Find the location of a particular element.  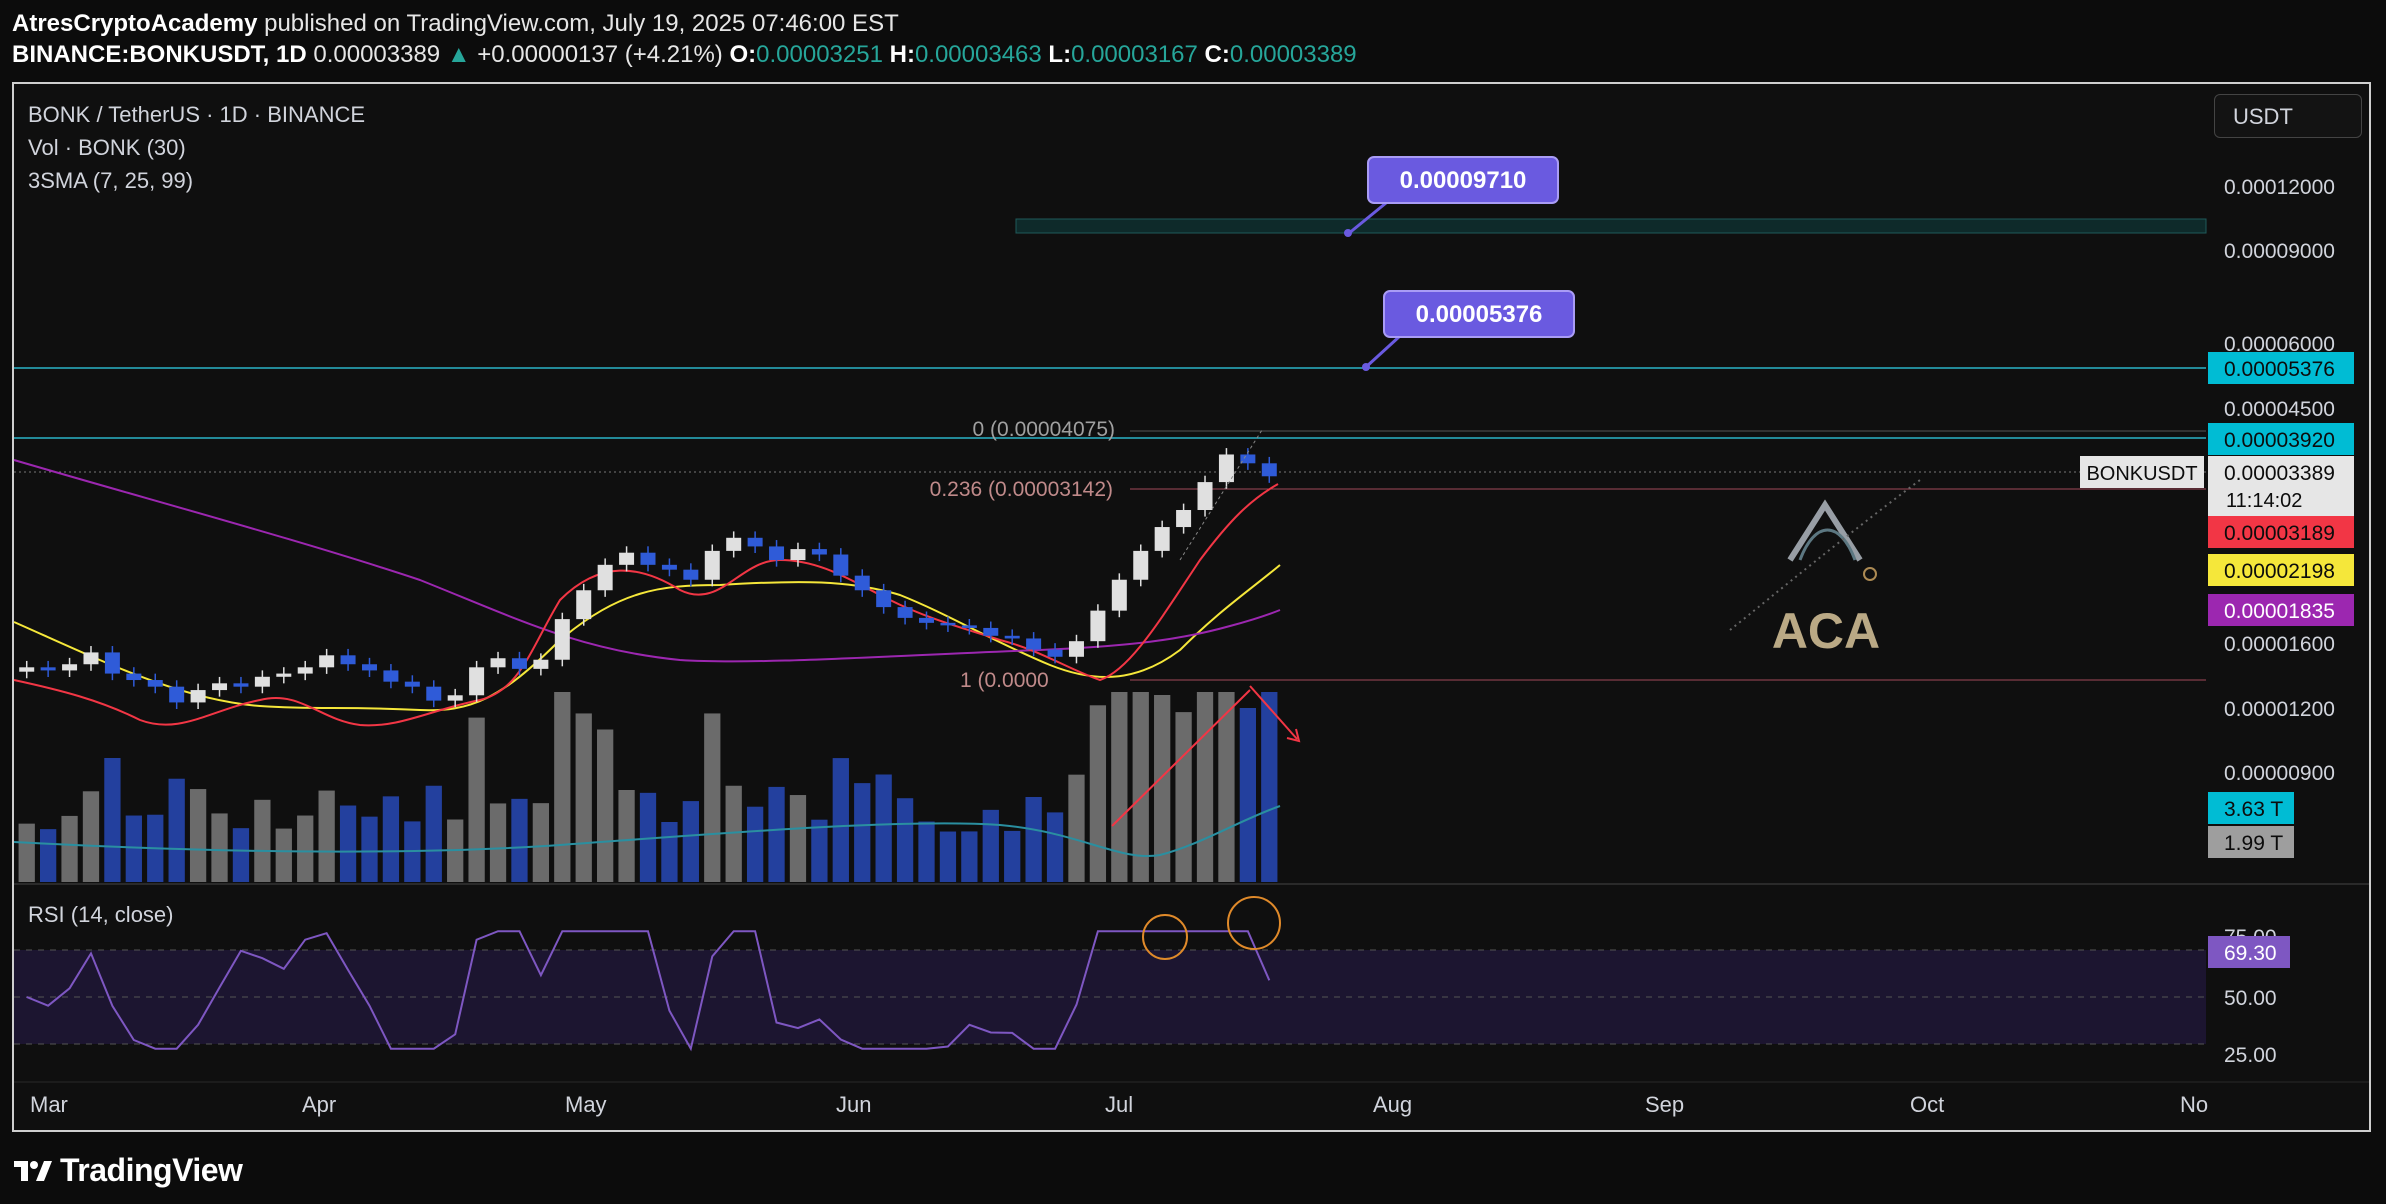

callout-target2-text: 0.00005376 is located at coordinates (1479, 314).